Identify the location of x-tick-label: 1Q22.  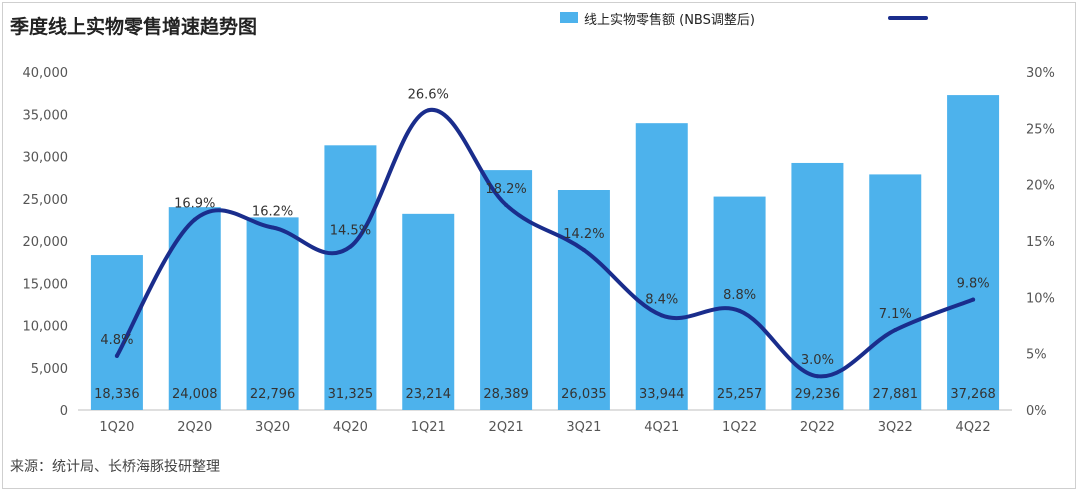
(739, 427).